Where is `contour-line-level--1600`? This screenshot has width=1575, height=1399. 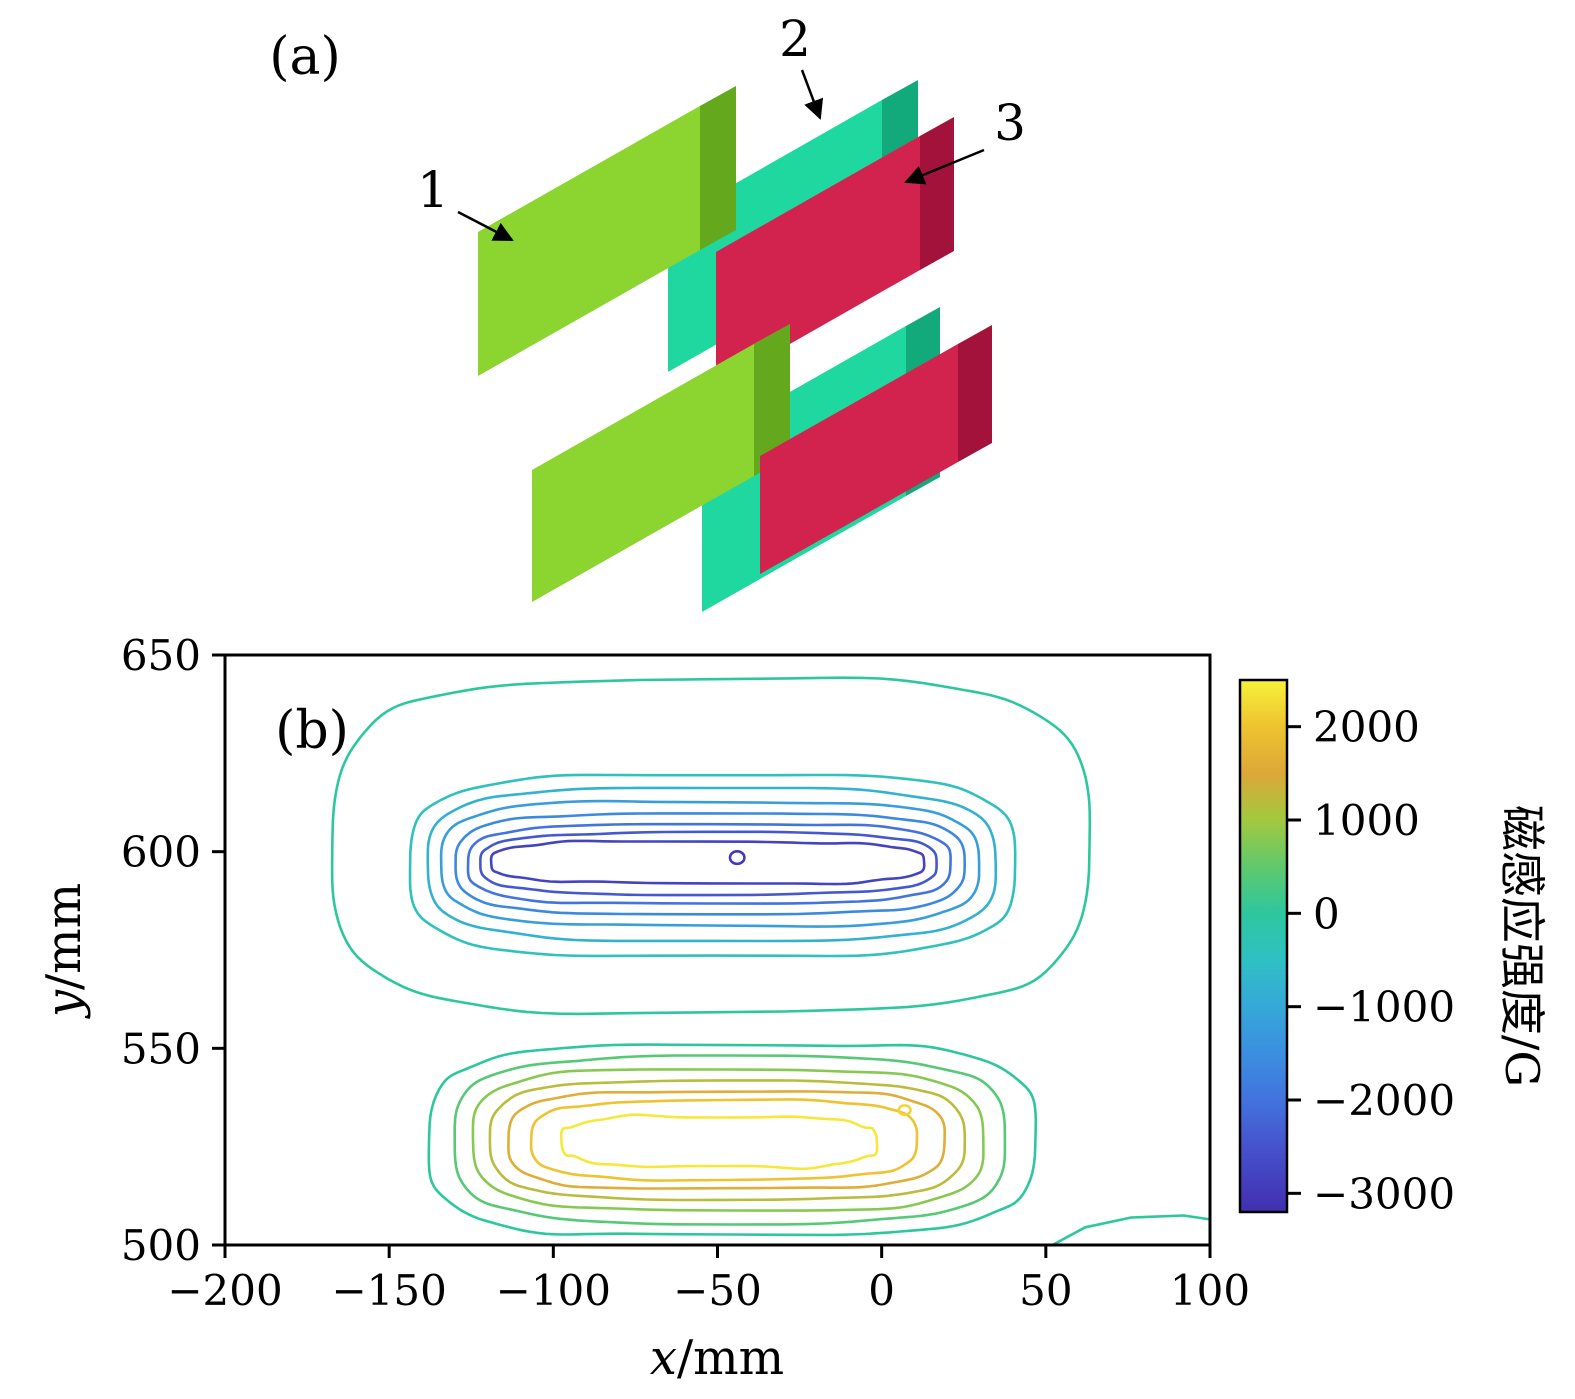
contour-line-level--1600 is located at coordinates (710, 864).